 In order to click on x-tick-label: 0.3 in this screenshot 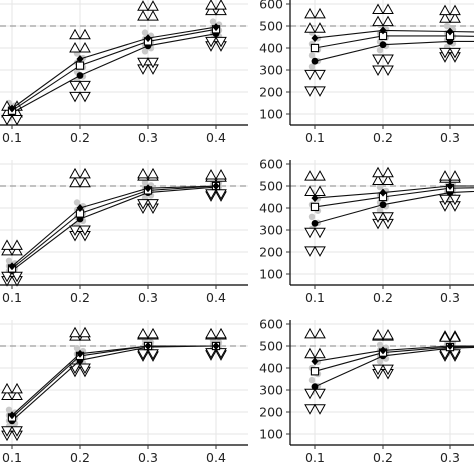, I will do `click(450, 457)`.